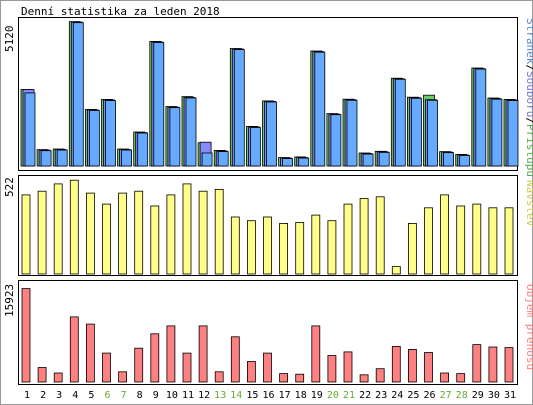  I want to click on day-label-15: 15, so click(252, 395).